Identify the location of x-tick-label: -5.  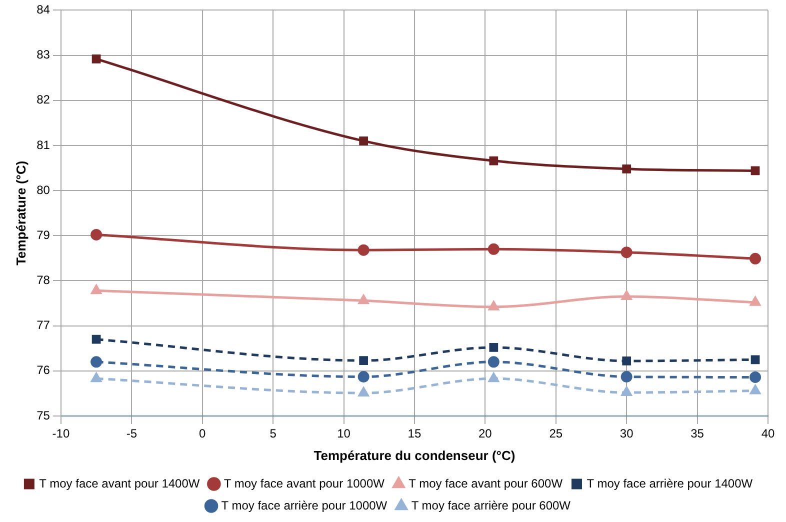
(132, 433).